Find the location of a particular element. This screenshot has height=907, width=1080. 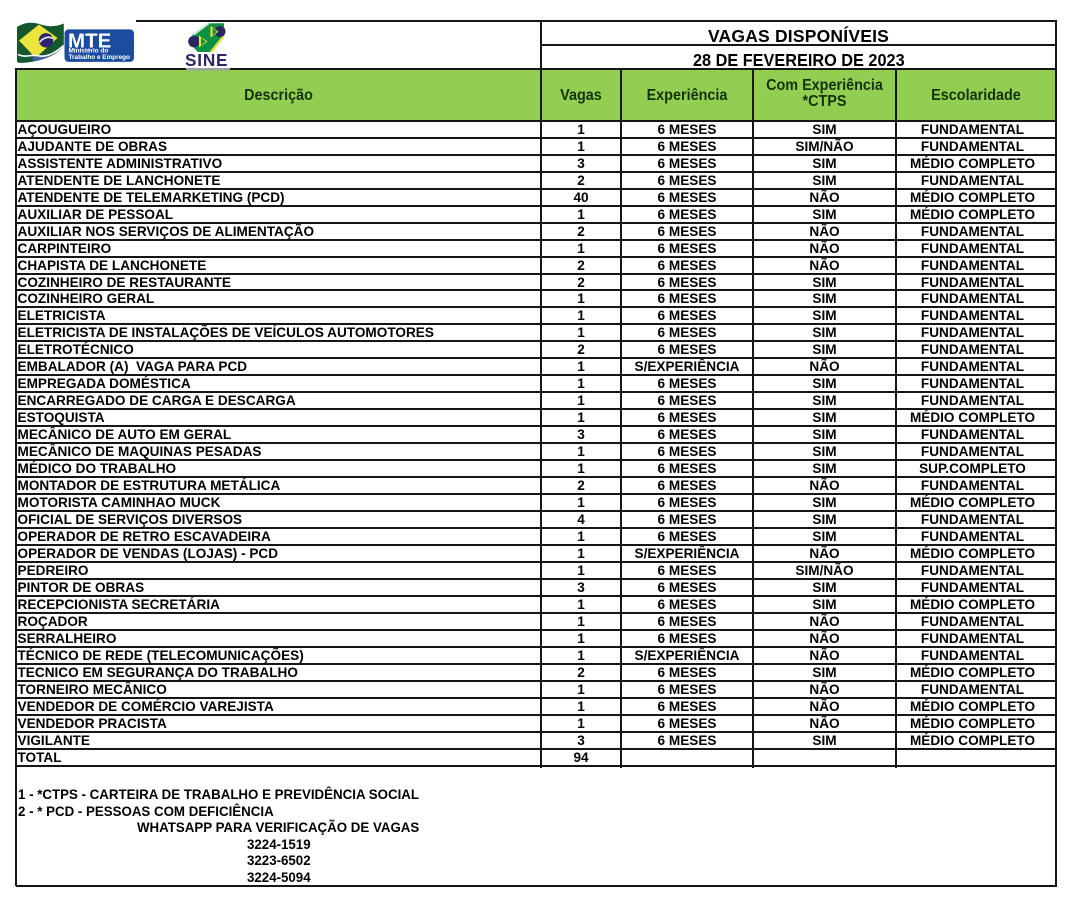

svg-text: Ministério do is located at coordinates (89, 51).